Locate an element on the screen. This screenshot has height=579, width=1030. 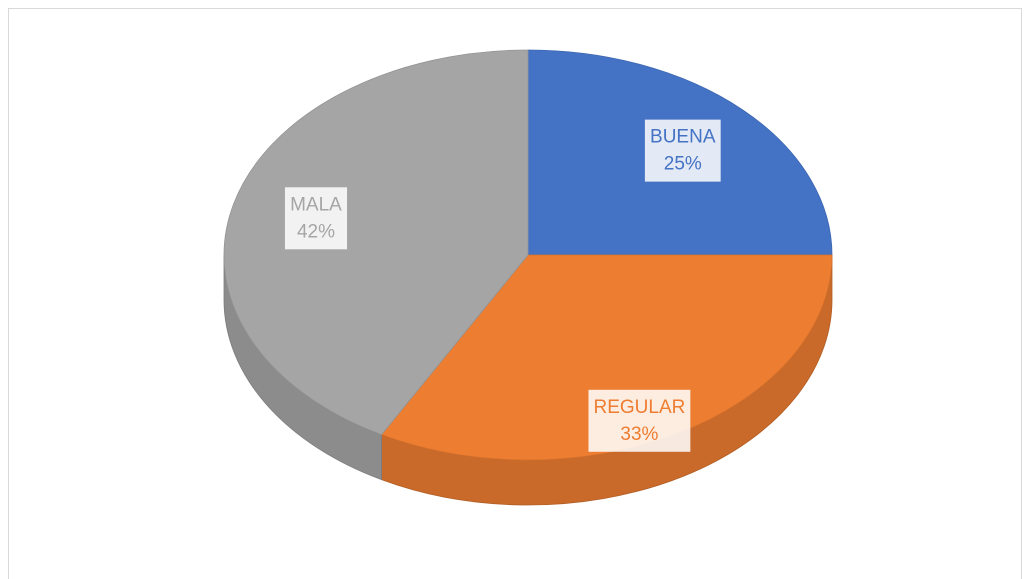
value-label: 42% is located at coordinates (316, 231).